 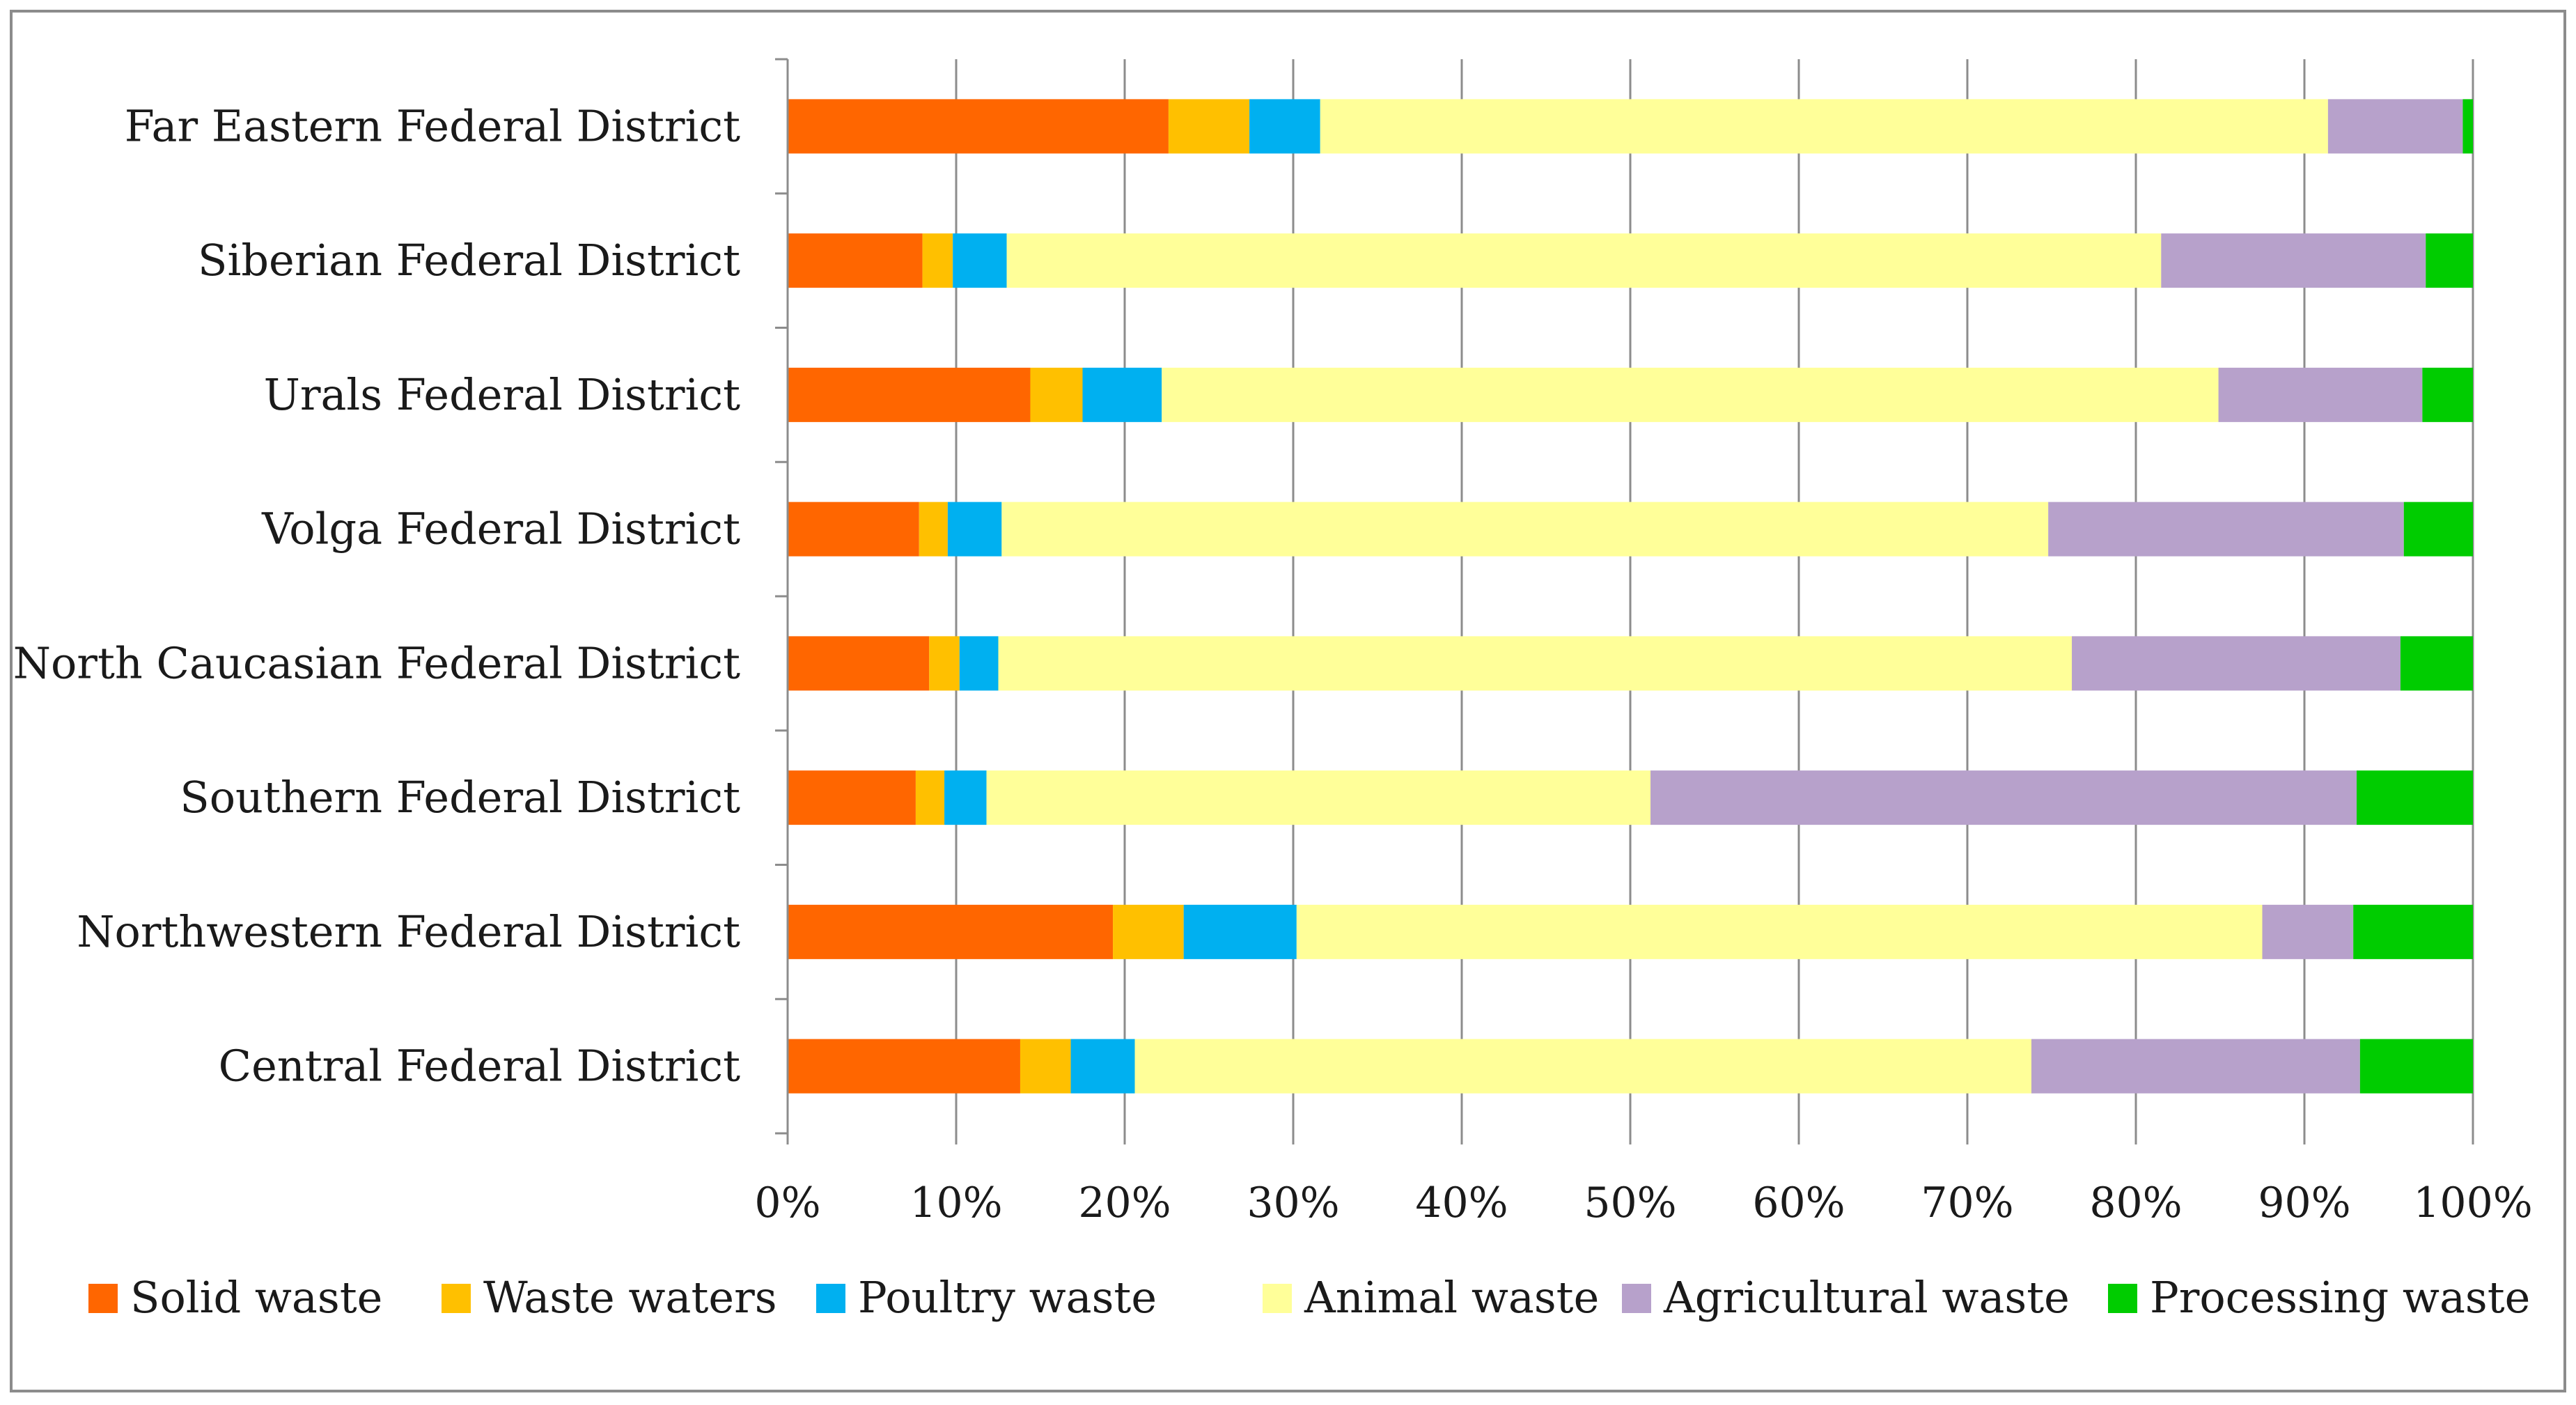 What do you see at coordinates (2340, 1297) in the screenshot?
I see `legend-label: Processing waste` at bounding box center [2340, 1297].